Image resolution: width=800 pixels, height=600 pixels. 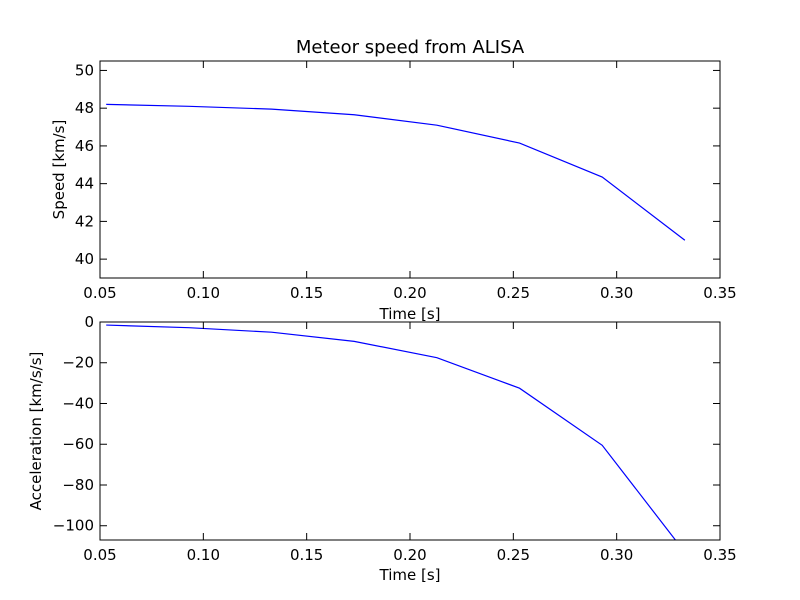 What do you see at coordinates (306, 293) in the screenshot?
I see `speed-x-tick-label: 0.15` at bounding box center [306, 293].